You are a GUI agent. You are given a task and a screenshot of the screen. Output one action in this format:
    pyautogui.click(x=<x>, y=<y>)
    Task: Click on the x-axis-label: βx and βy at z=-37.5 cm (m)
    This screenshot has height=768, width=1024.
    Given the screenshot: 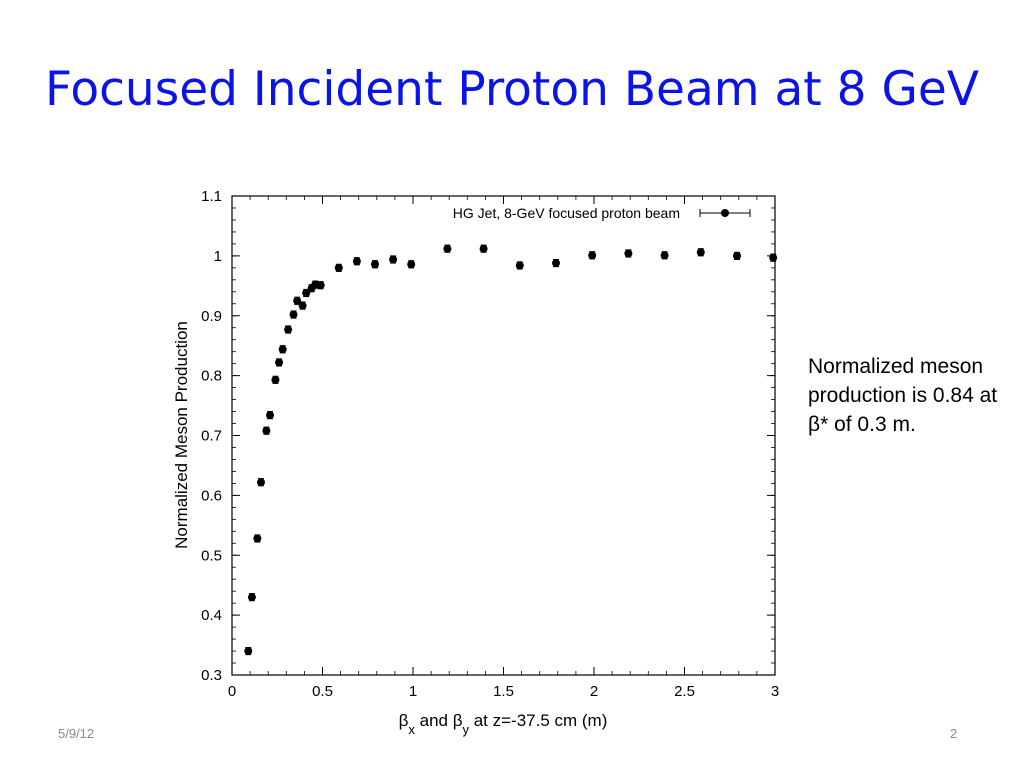 What is the action you would take?
    pyautogui.click(x=503, y=724)
    